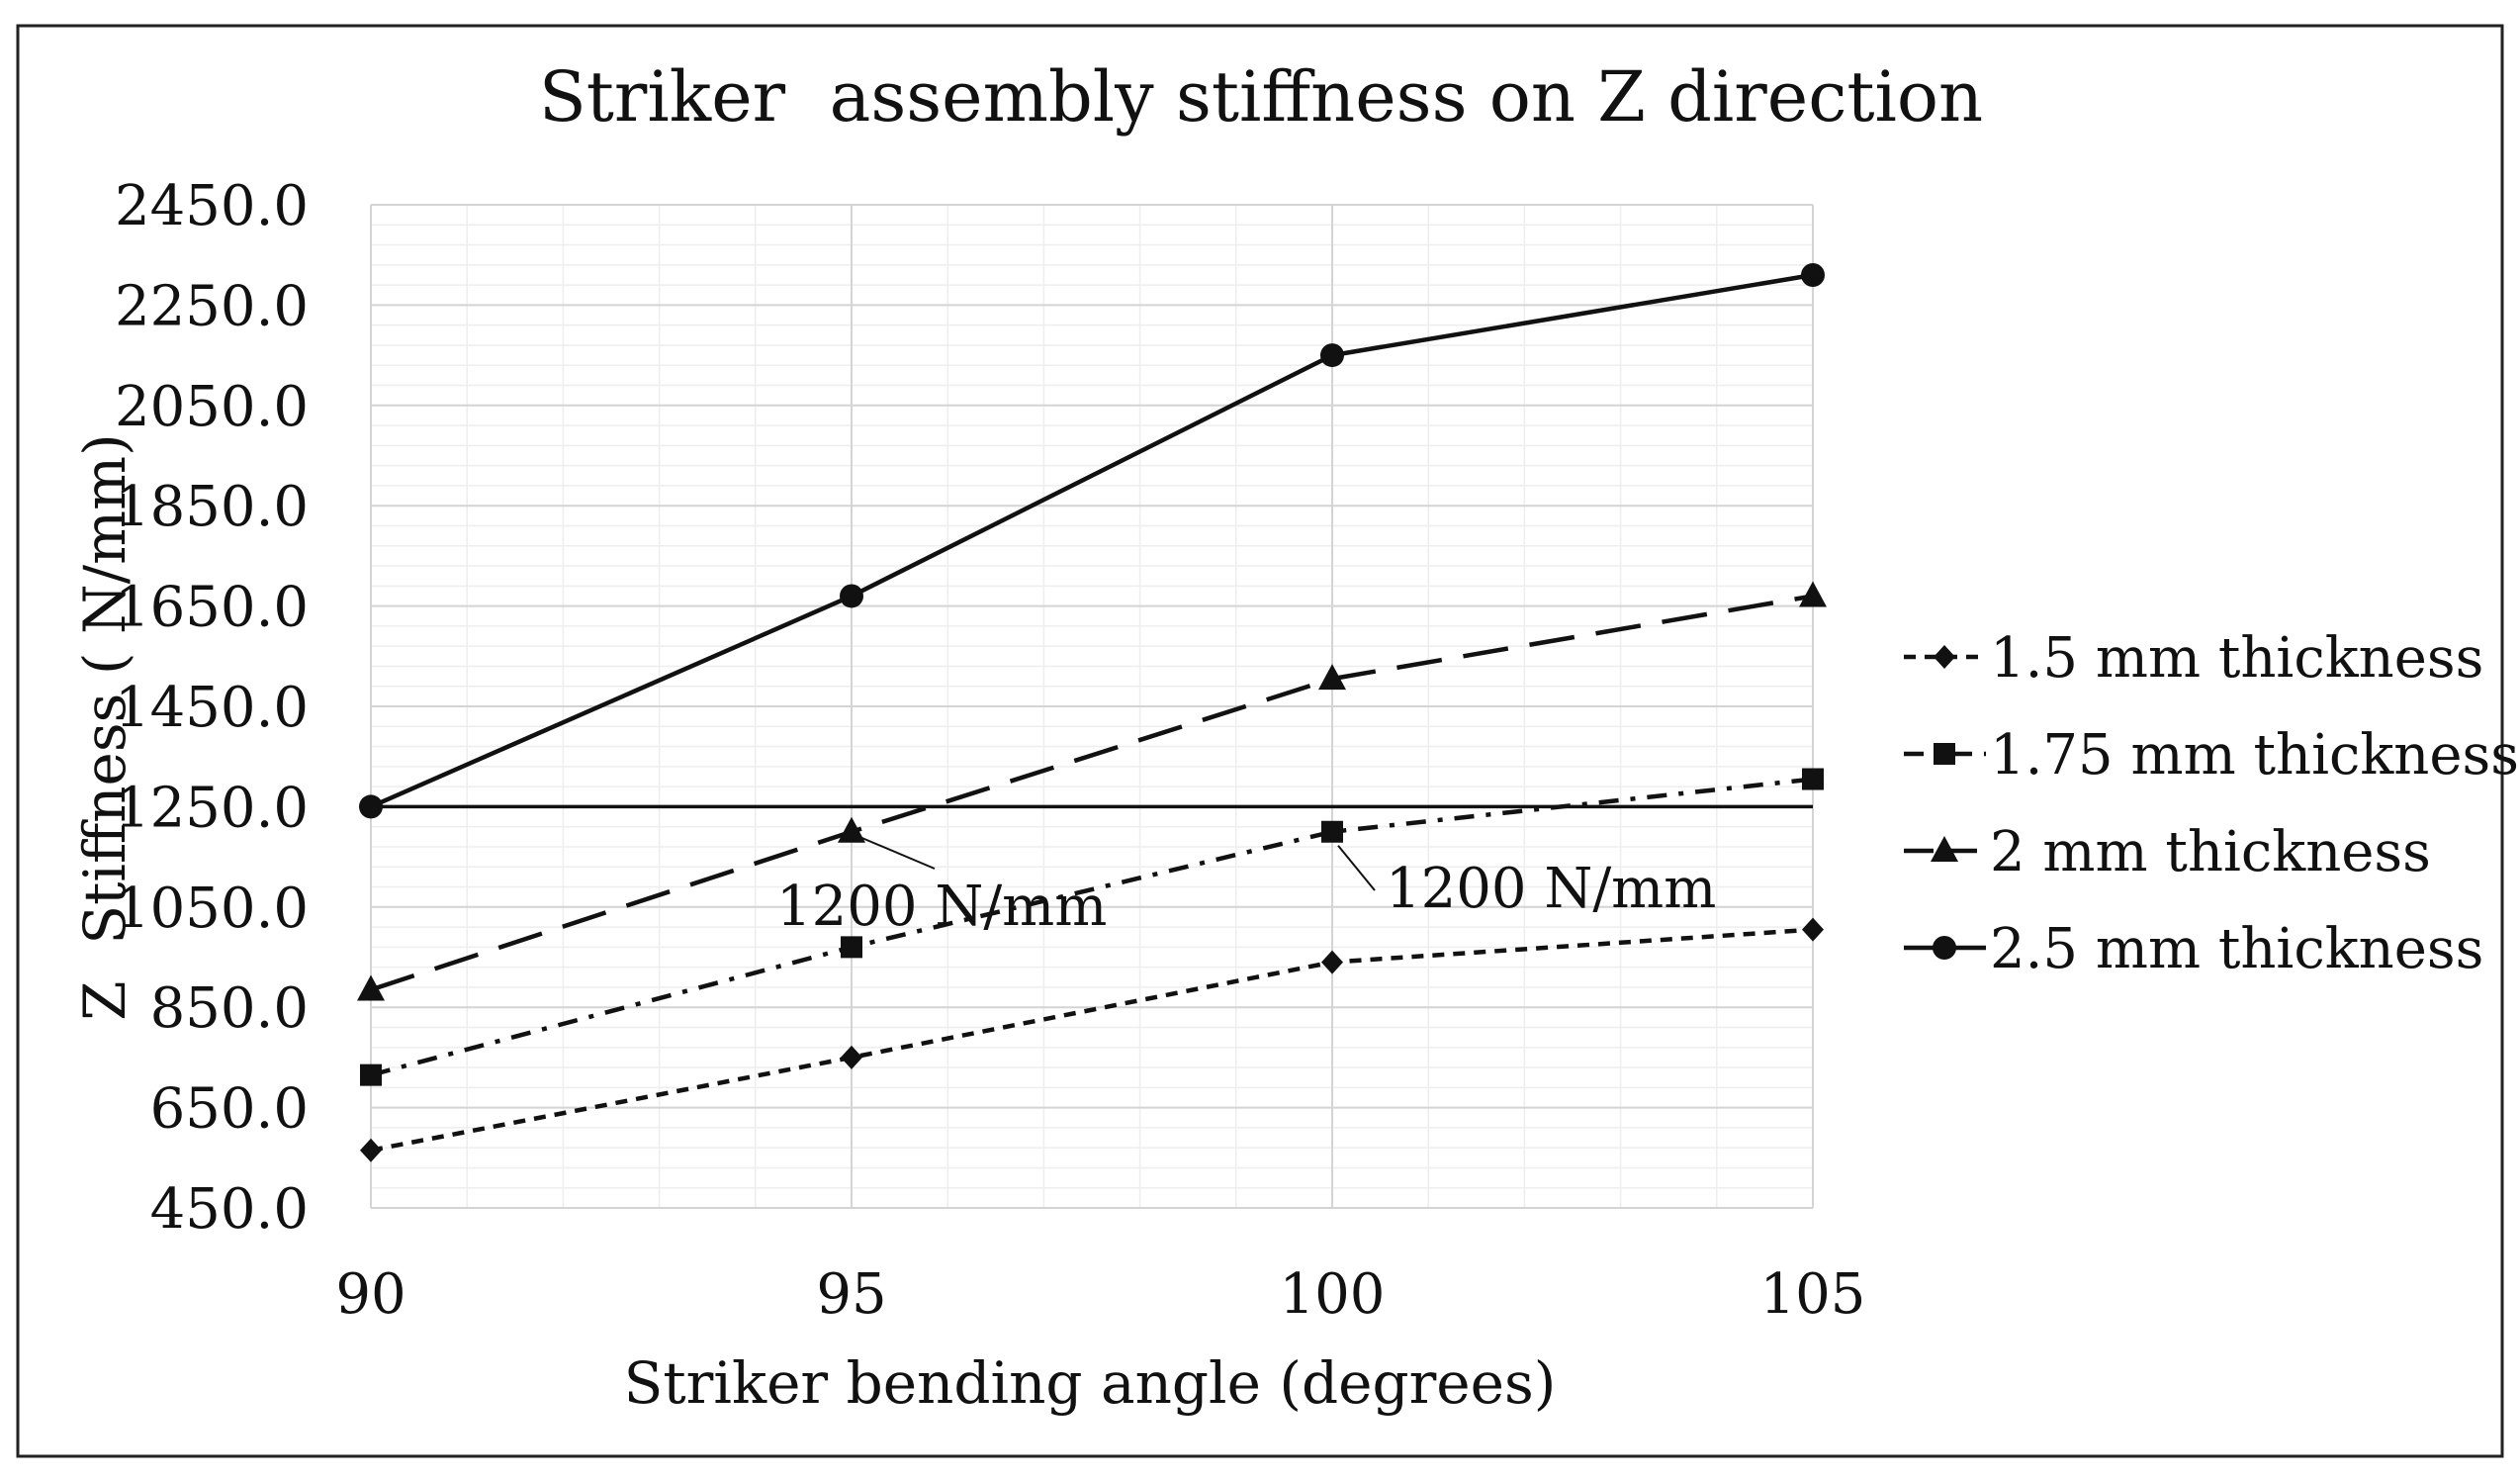 The image size is (2520, 1480). I want to click on x-tick-label: 100, so click(1333, 1294).